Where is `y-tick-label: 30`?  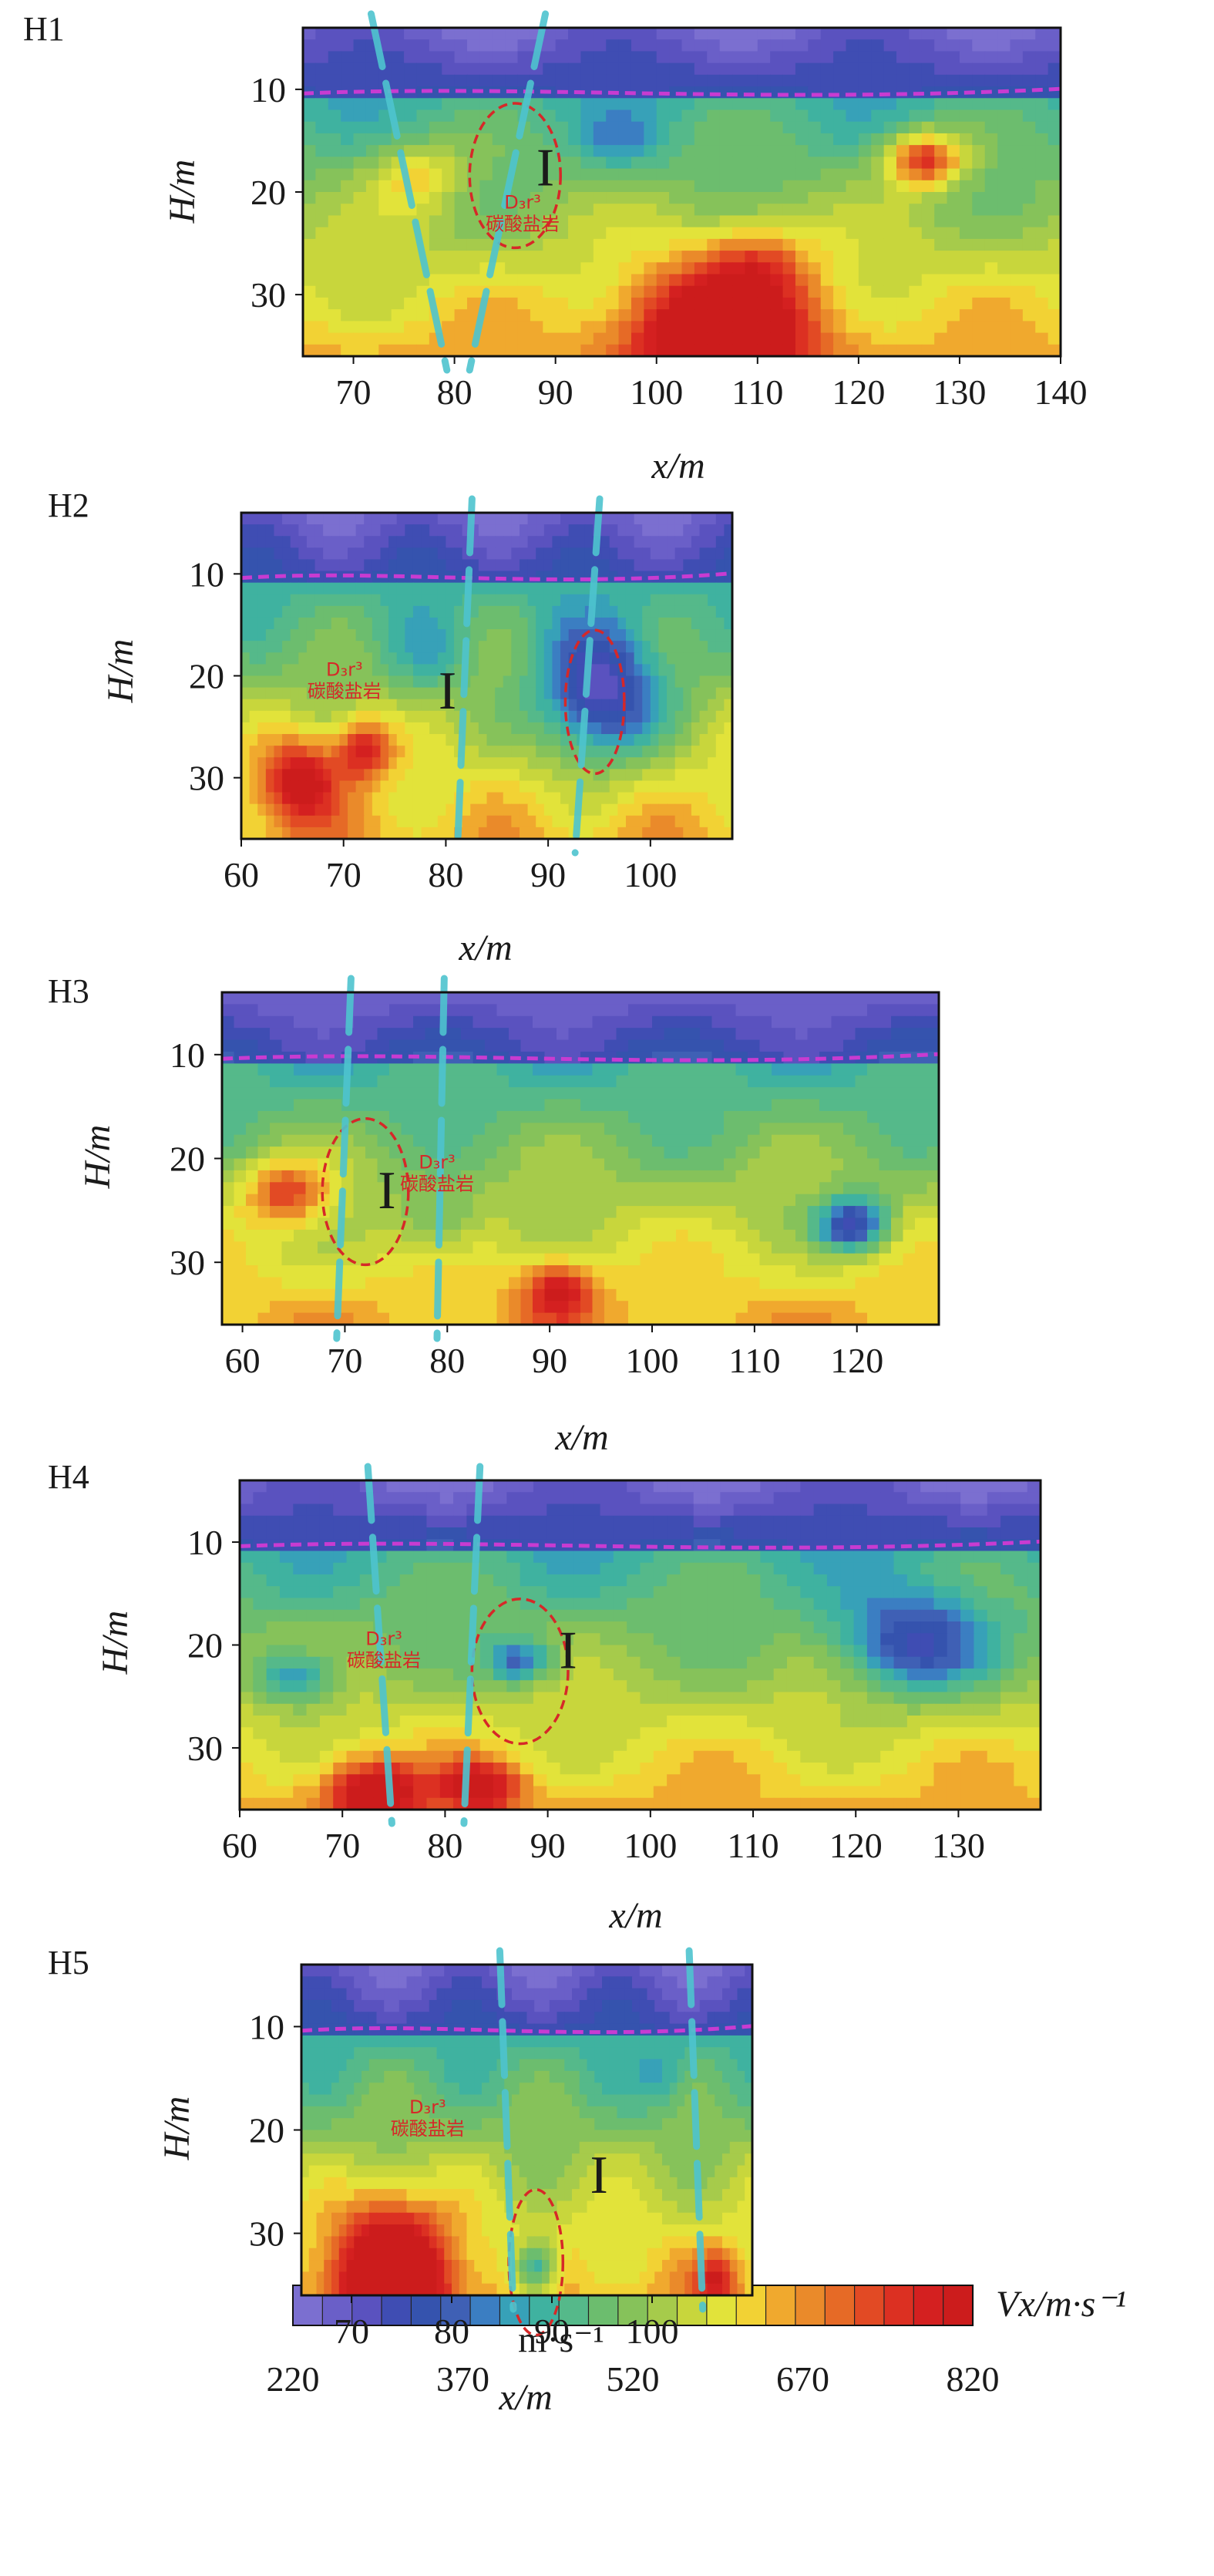 y-tick-label: 30 is located at coordinates (206, 779).